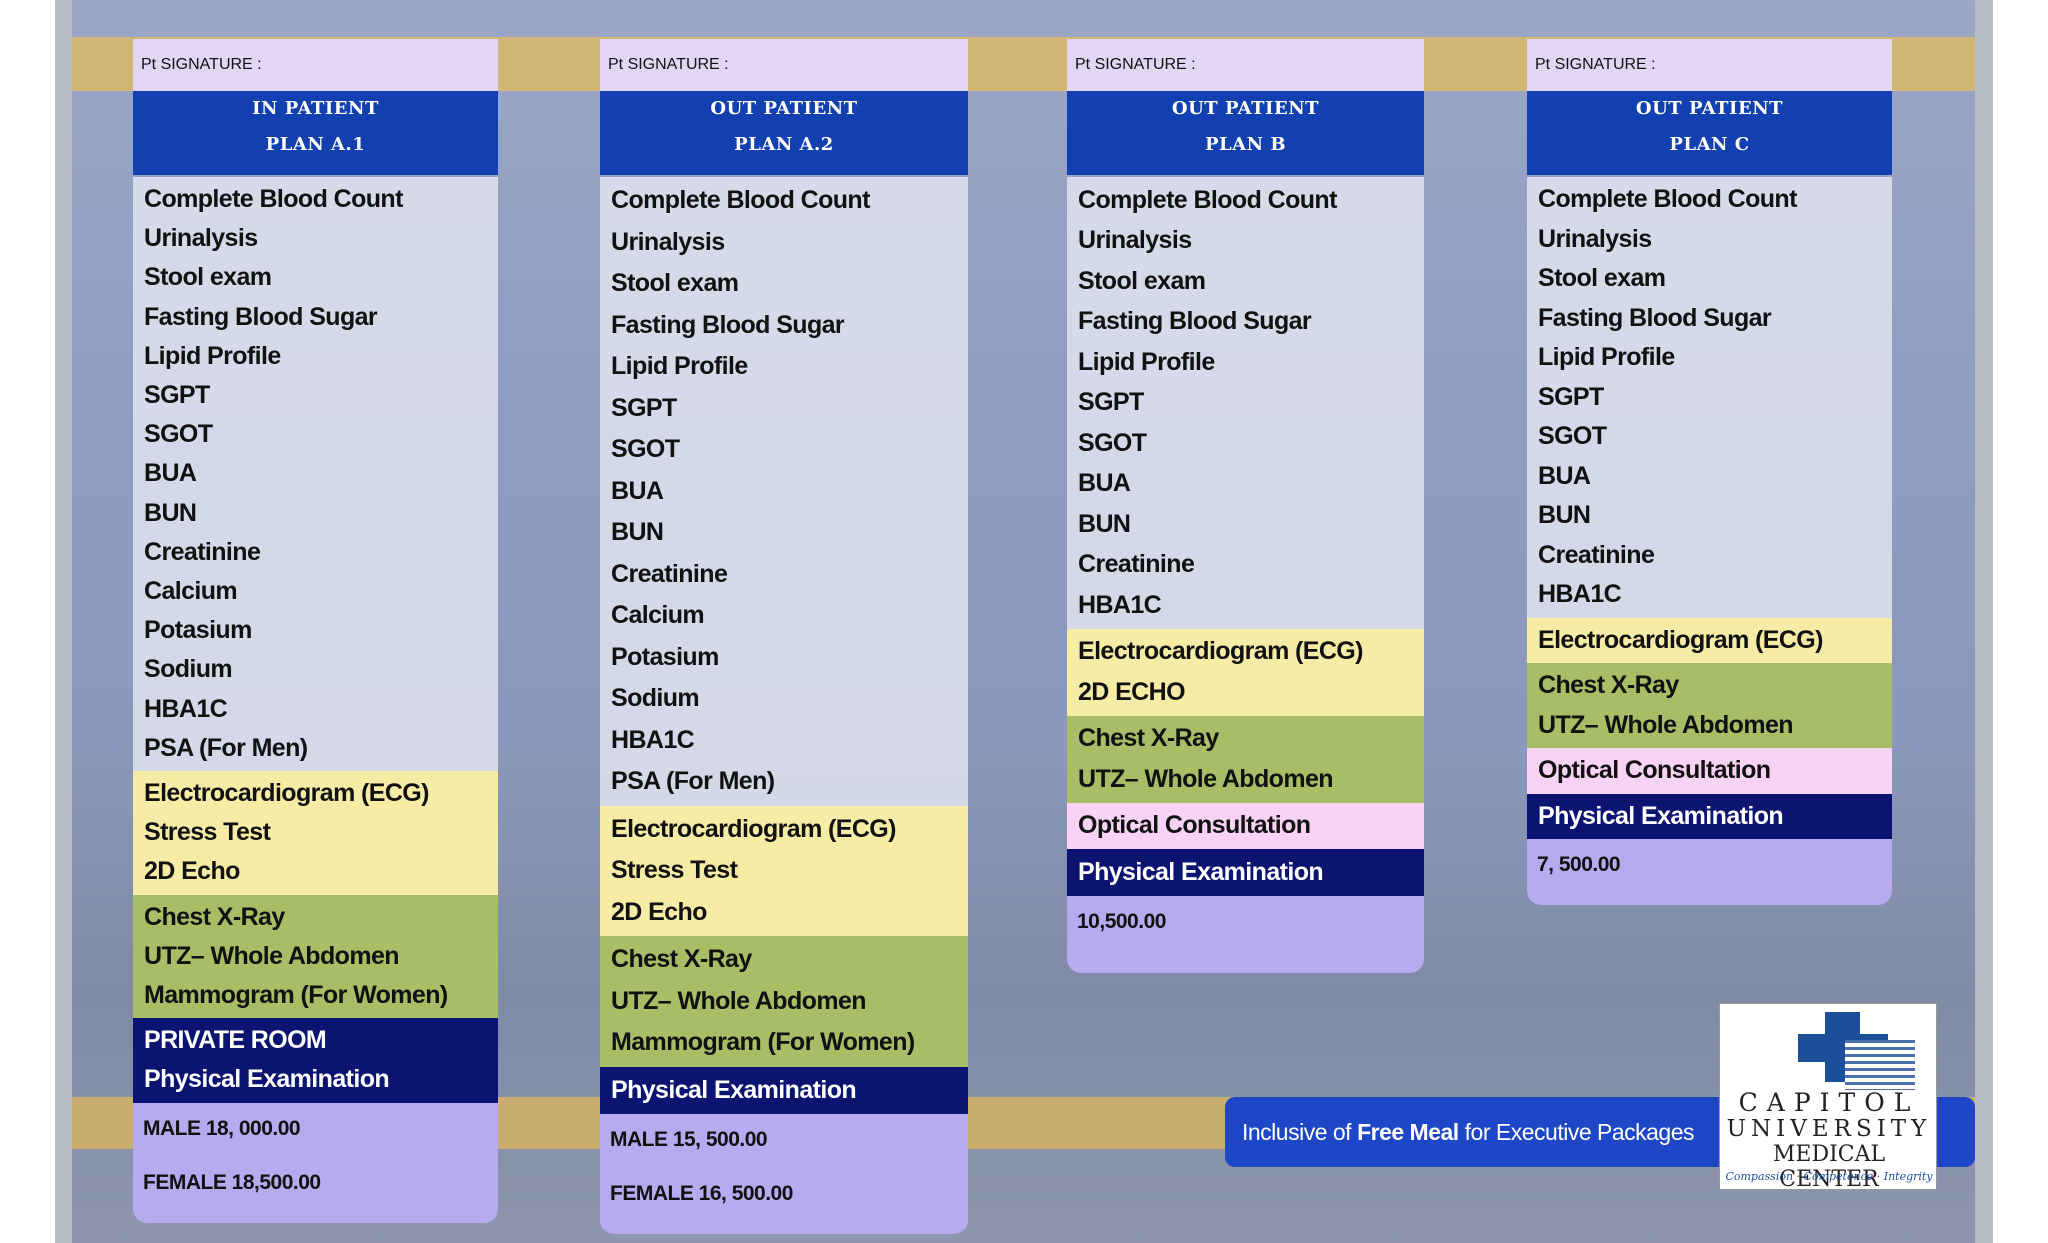 The width and height of the screenshot is (2048, 1243). Describe the element at coordinates (191, 591) in the screenshot. I see `test-item: Calcium` at that location.